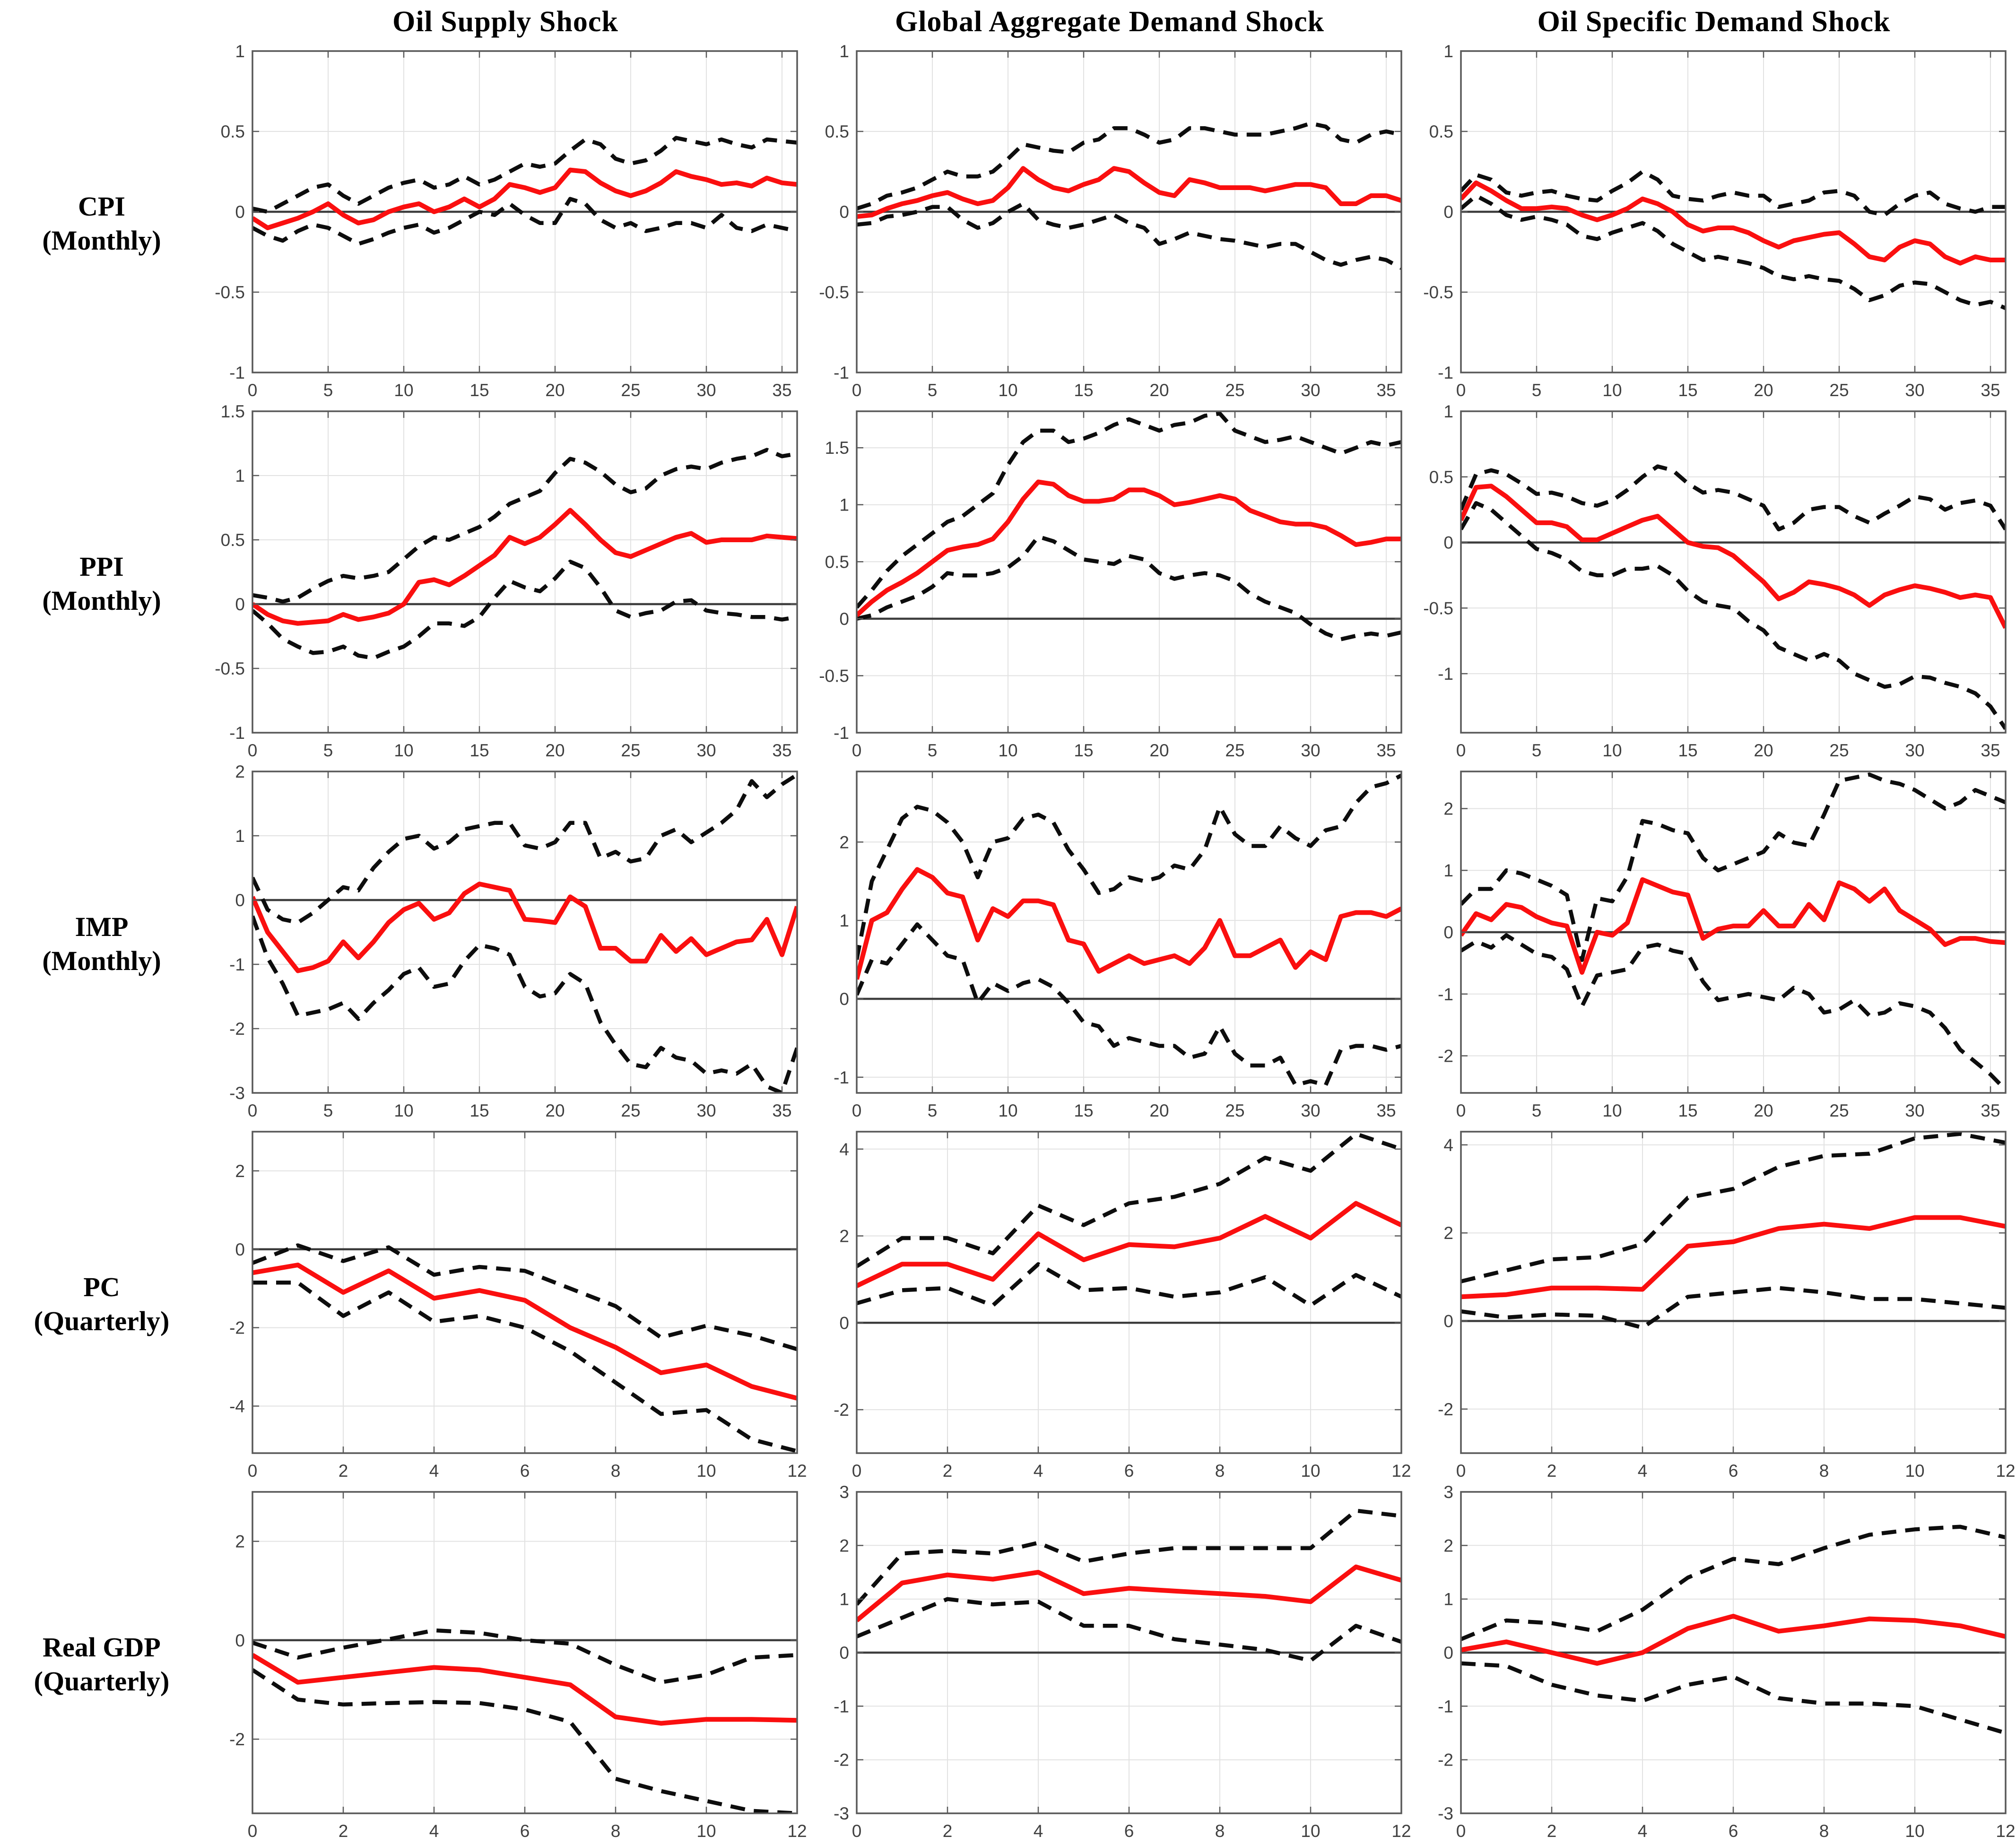  I want to click on column-title-global-aggregate-demand-shock: Global Aggregate Demand Shock, so click(1109, 21).